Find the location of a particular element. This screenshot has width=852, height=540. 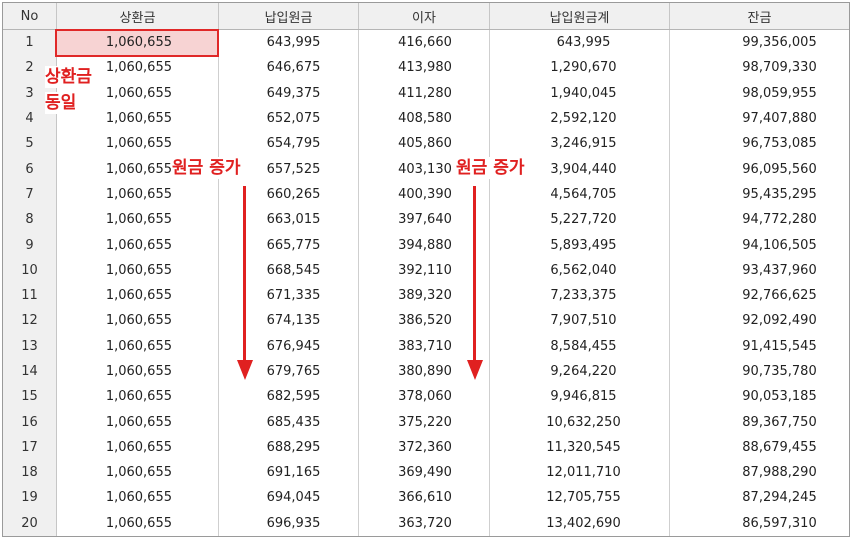

interest-cell: 408,580 is located at coordinates (424, 118).